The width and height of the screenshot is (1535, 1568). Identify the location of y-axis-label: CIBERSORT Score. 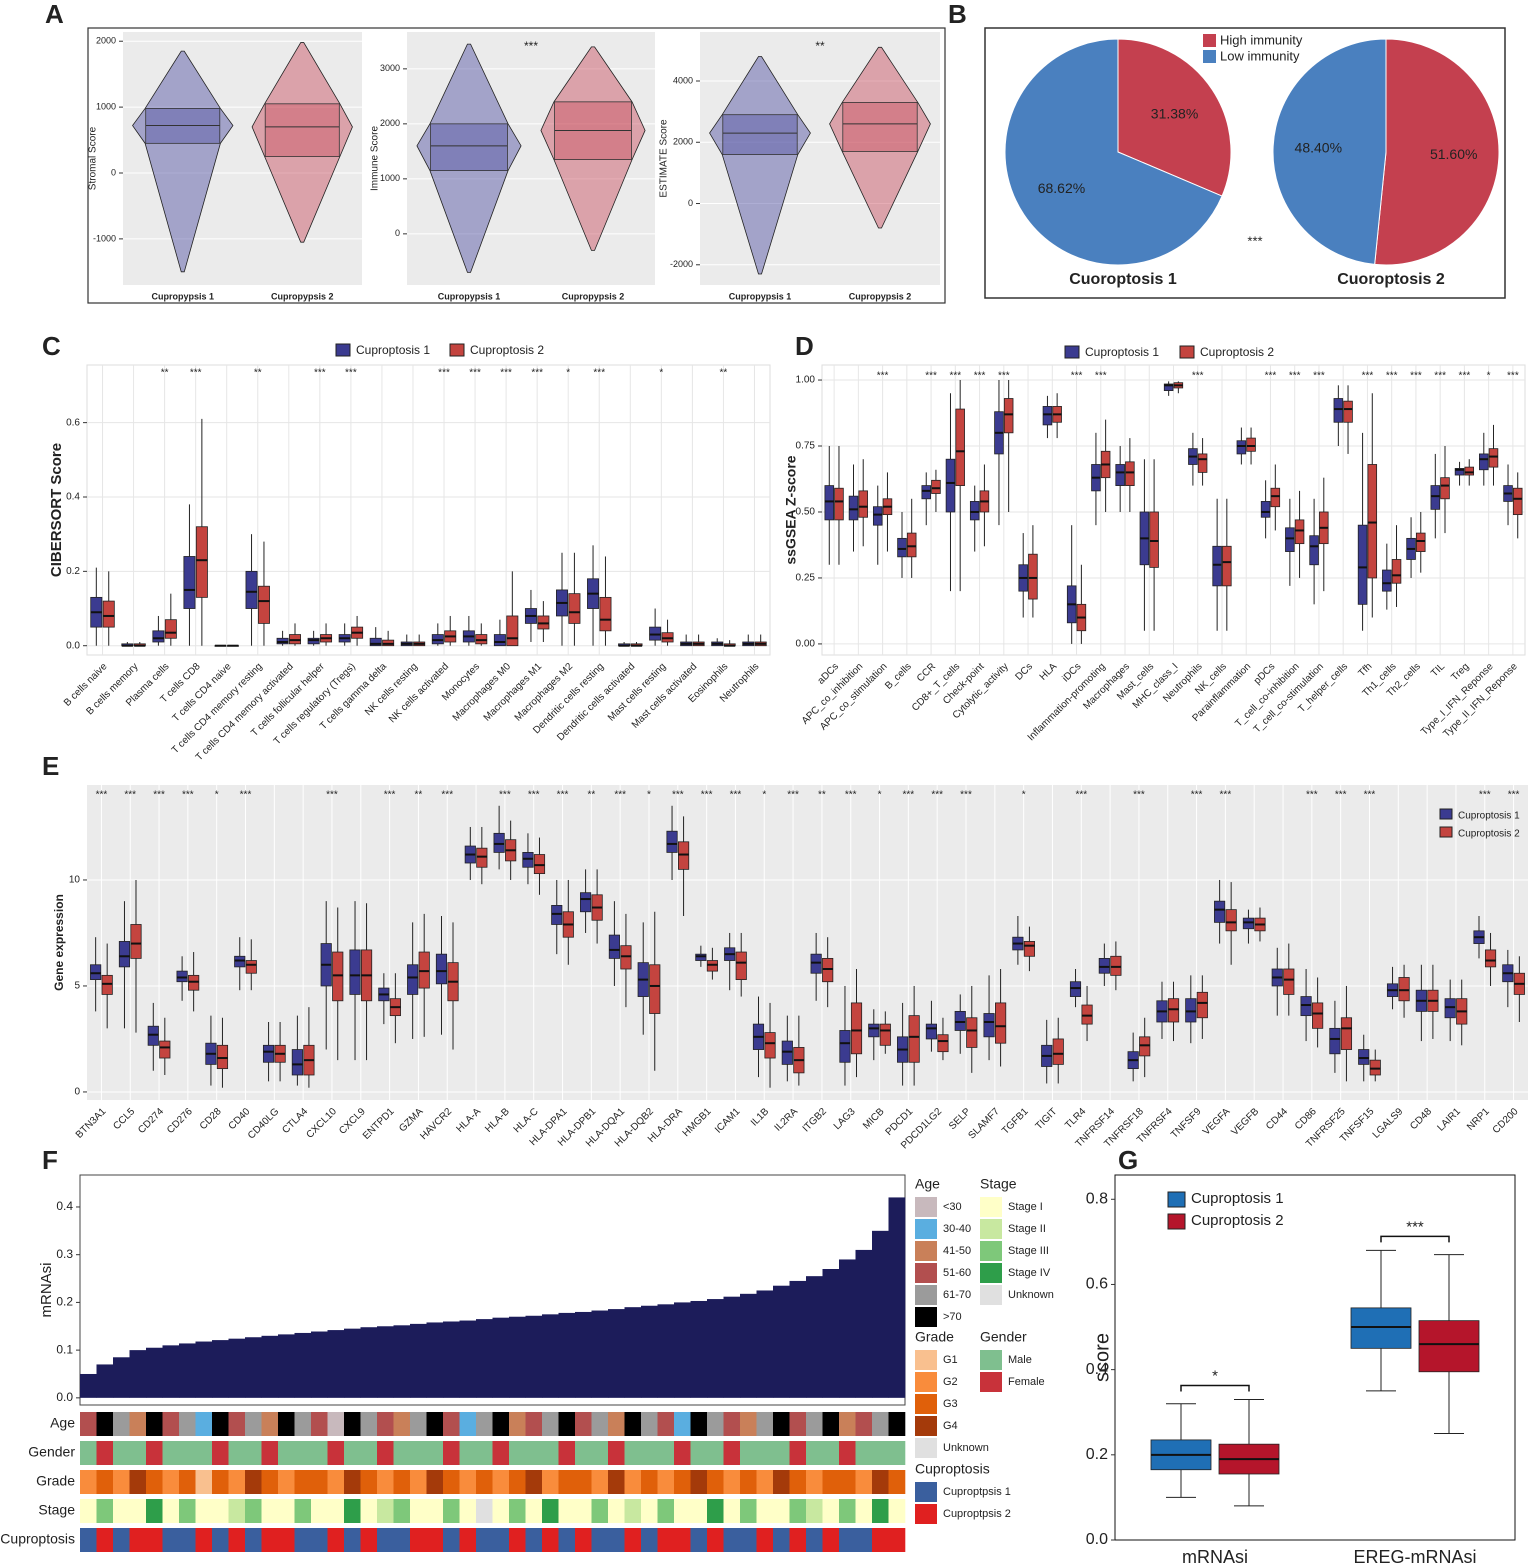
(56, 510).